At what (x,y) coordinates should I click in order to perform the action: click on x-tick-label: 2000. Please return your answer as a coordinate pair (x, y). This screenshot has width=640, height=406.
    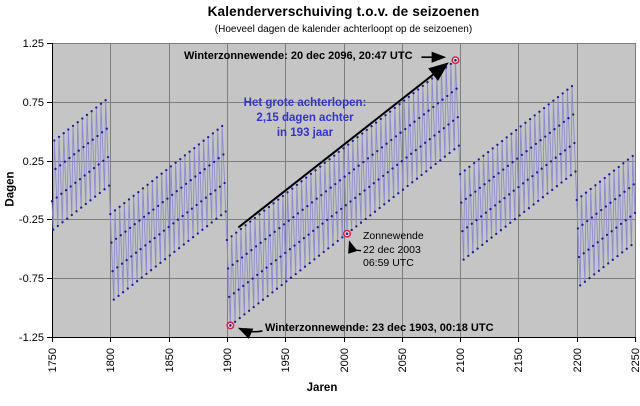
    Looking at the image, I should click on (345, 360).